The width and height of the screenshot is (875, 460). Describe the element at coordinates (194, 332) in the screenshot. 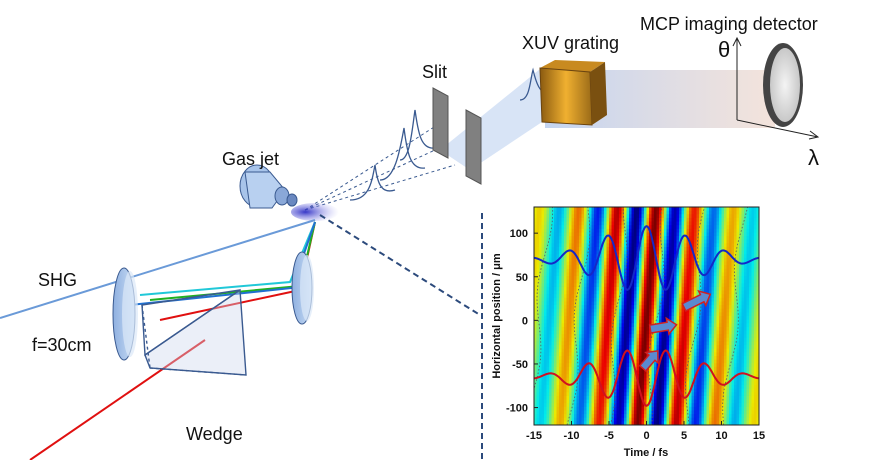

I see `wedge` at that location.